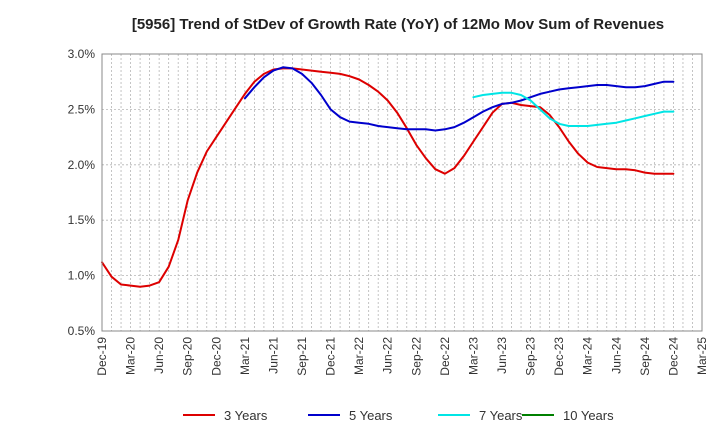 The height and width of the screenshot is (440, 720). I want to click on x-tick-label: Sep-22, so click(416, 356).